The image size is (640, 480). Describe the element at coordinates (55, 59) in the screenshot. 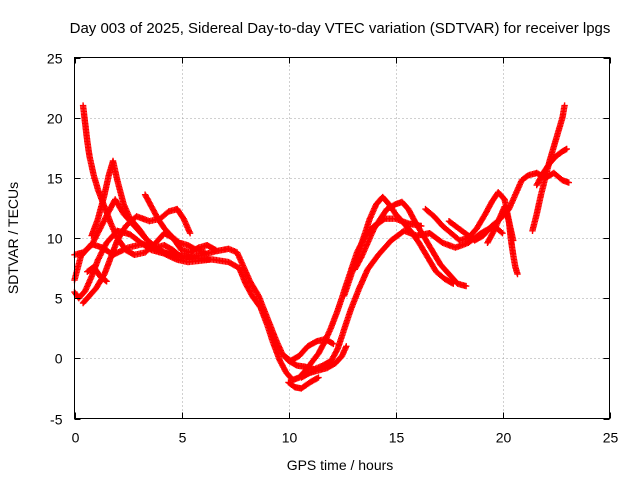

I see `y-tick-label: 25` at that location.